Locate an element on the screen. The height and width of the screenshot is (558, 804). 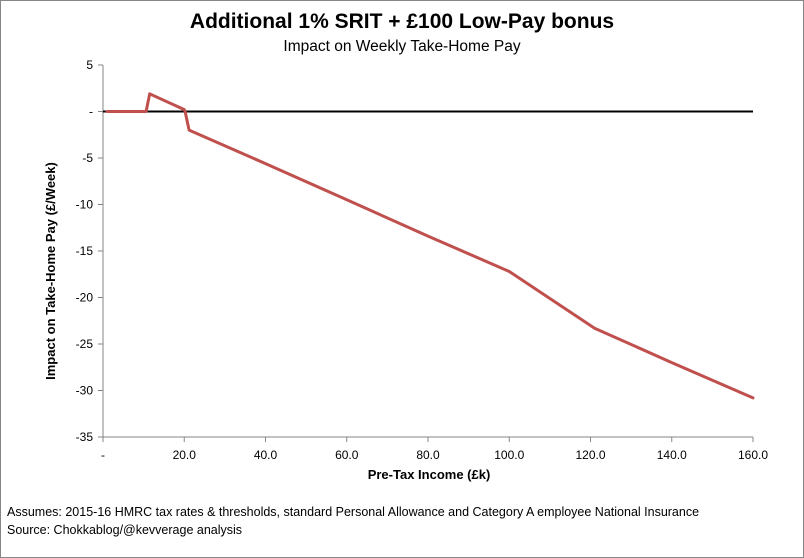
x-tick-label: 120.0 is located at coordinates (590, 455).